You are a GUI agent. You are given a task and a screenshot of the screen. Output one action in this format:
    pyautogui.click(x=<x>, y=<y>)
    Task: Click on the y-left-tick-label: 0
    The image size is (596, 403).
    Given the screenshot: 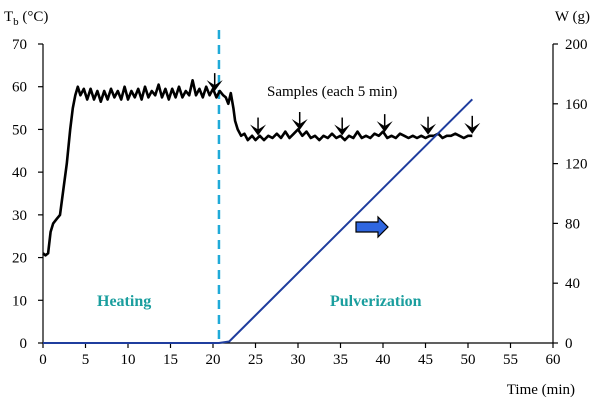 What is the action you would take?
    pyautogui.click(x=24, y=344)
    